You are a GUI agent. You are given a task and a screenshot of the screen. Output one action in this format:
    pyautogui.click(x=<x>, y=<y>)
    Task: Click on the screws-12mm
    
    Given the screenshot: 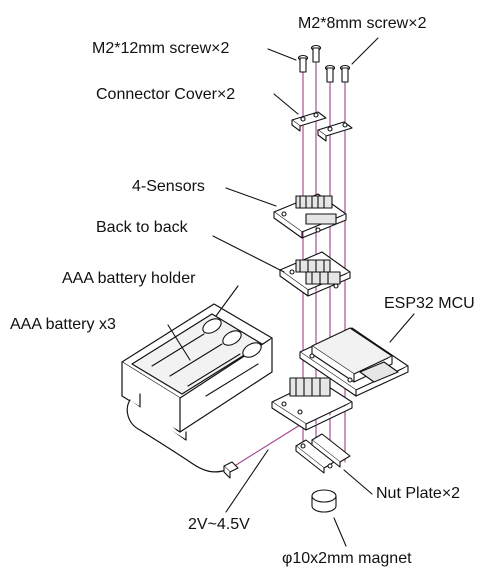 What is the action you would take?
    pyautogui.click(x=309, y=58)
    